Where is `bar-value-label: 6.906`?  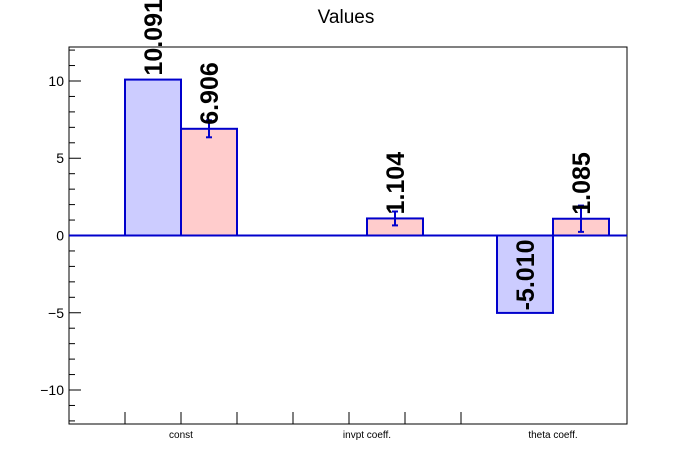 bar-value-label: 6.906 is located at coordinates (210, 93).